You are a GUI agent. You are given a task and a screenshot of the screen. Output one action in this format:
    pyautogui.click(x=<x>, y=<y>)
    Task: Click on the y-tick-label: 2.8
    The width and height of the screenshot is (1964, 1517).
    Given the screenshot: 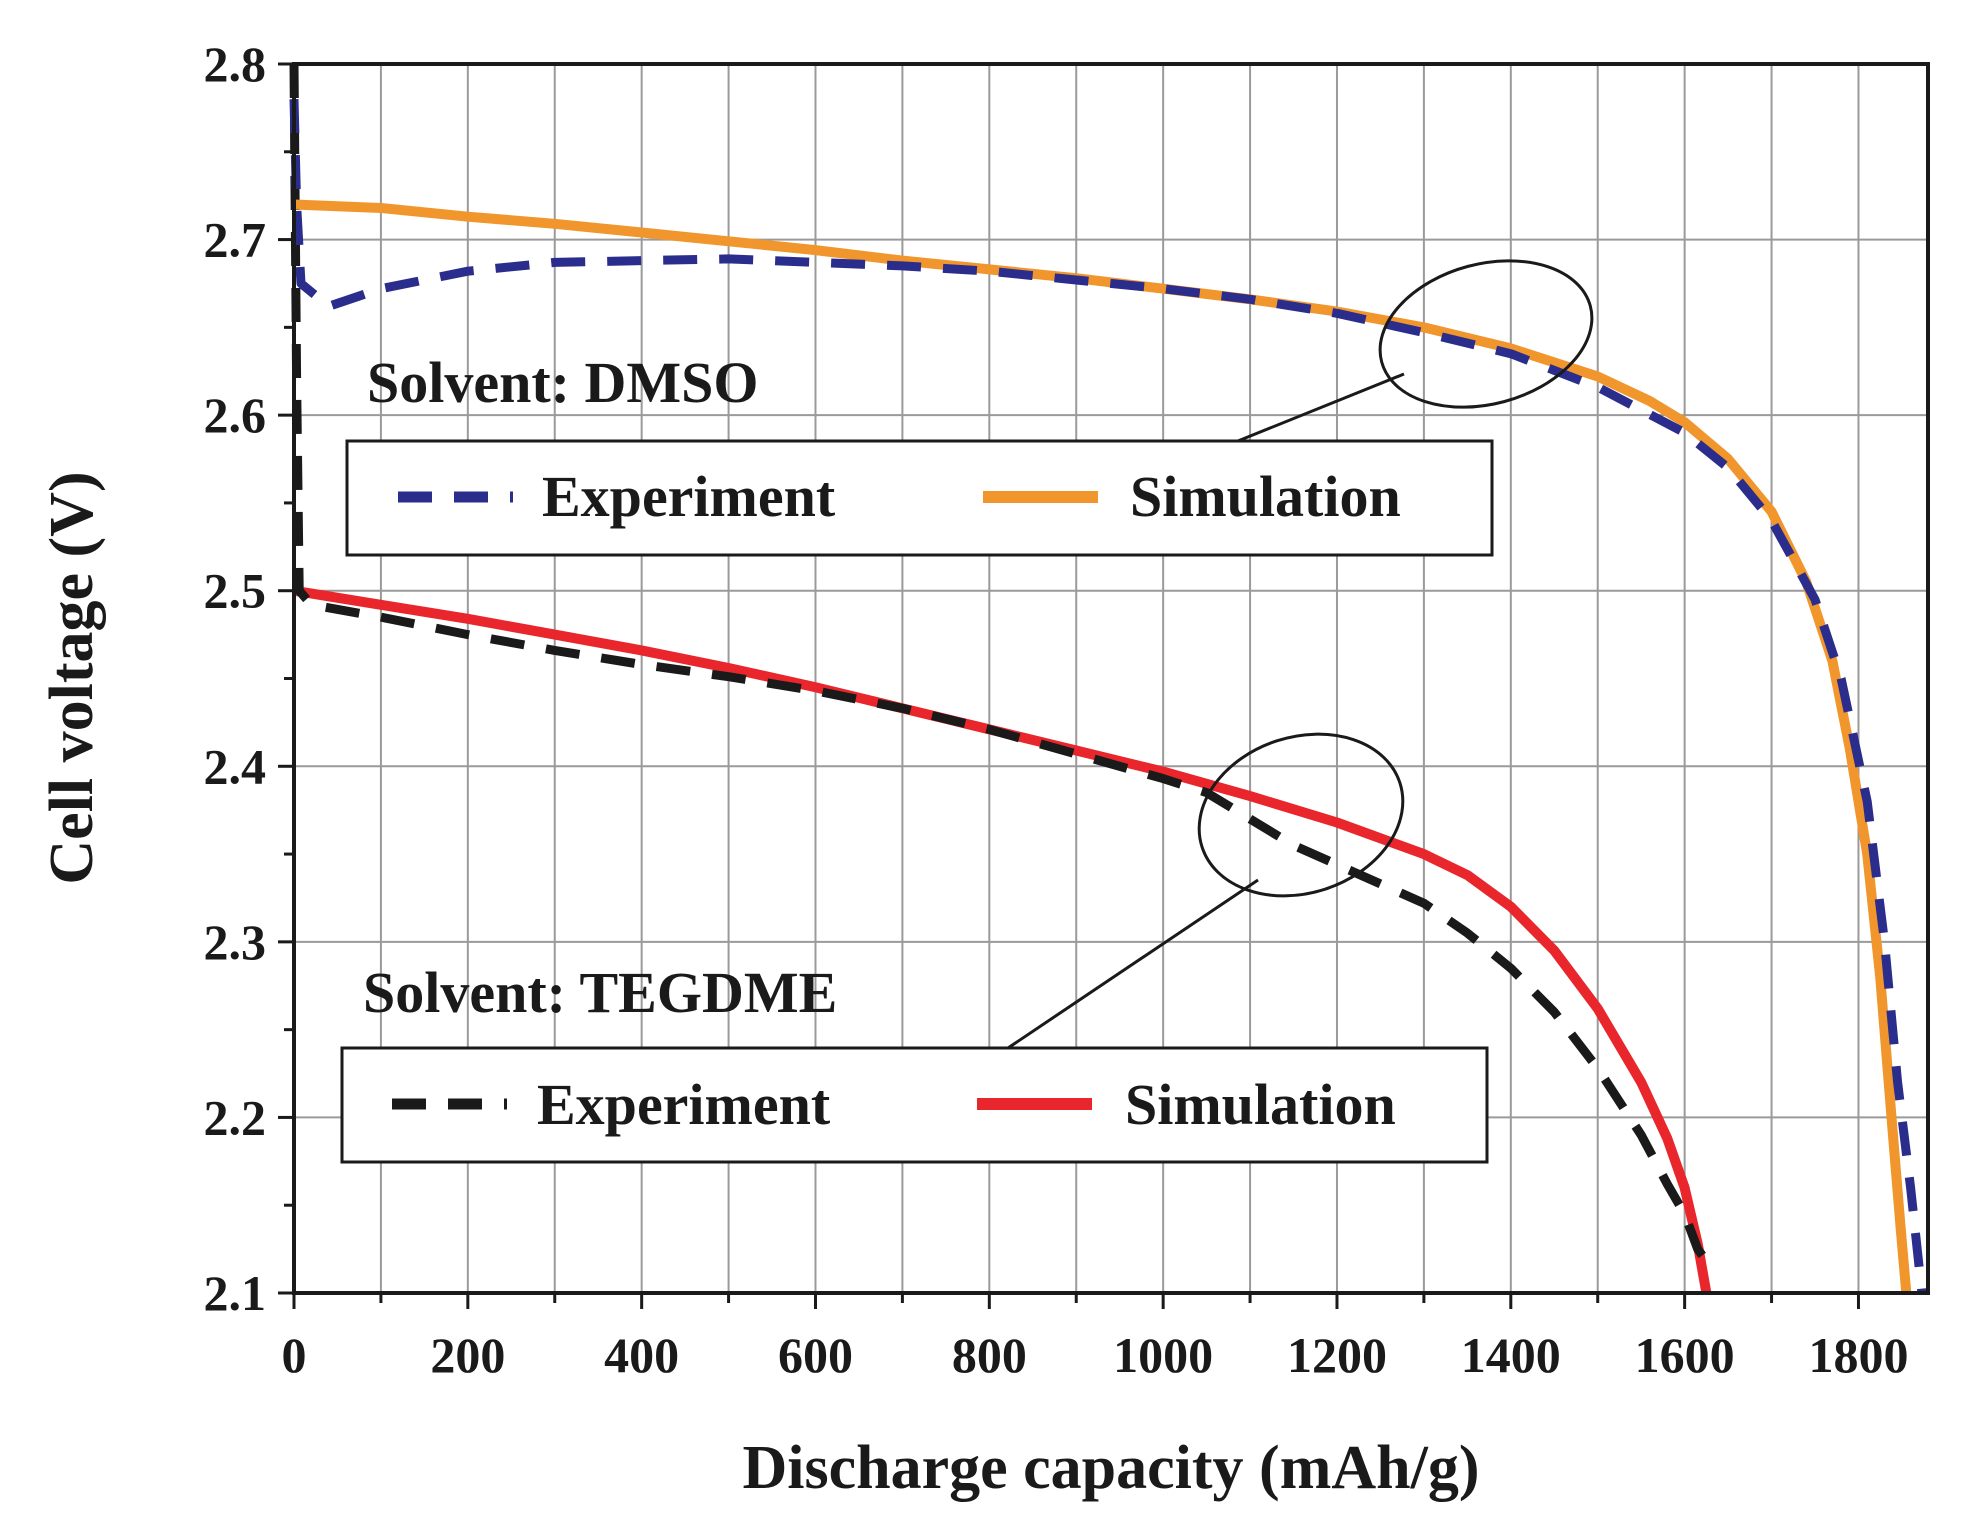 What is the action you would take?
    pyautogui.click(x=235, y=64)
    